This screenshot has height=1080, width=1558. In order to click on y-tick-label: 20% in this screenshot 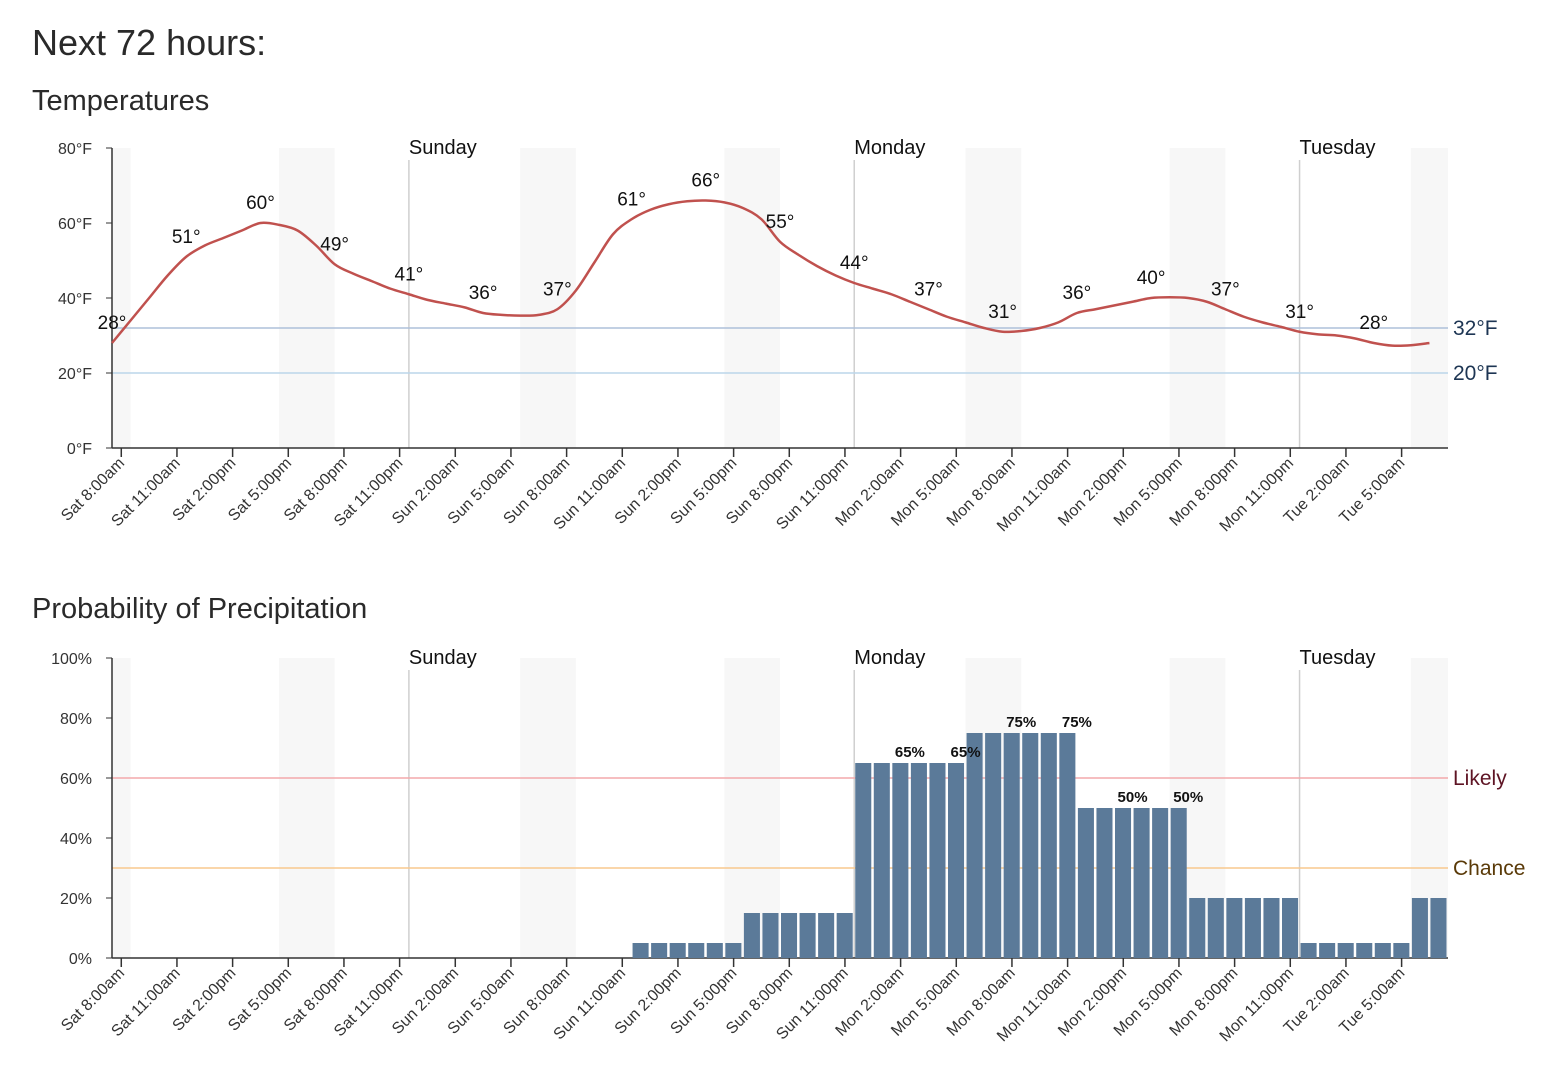, I will do `click(76, 899)`.